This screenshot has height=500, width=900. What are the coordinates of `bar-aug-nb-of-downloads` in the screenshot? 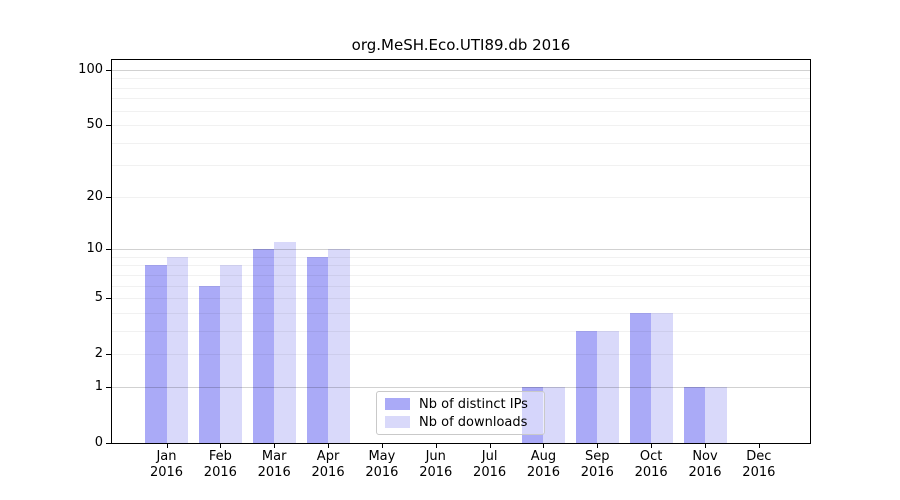 It's located at (554, 414).